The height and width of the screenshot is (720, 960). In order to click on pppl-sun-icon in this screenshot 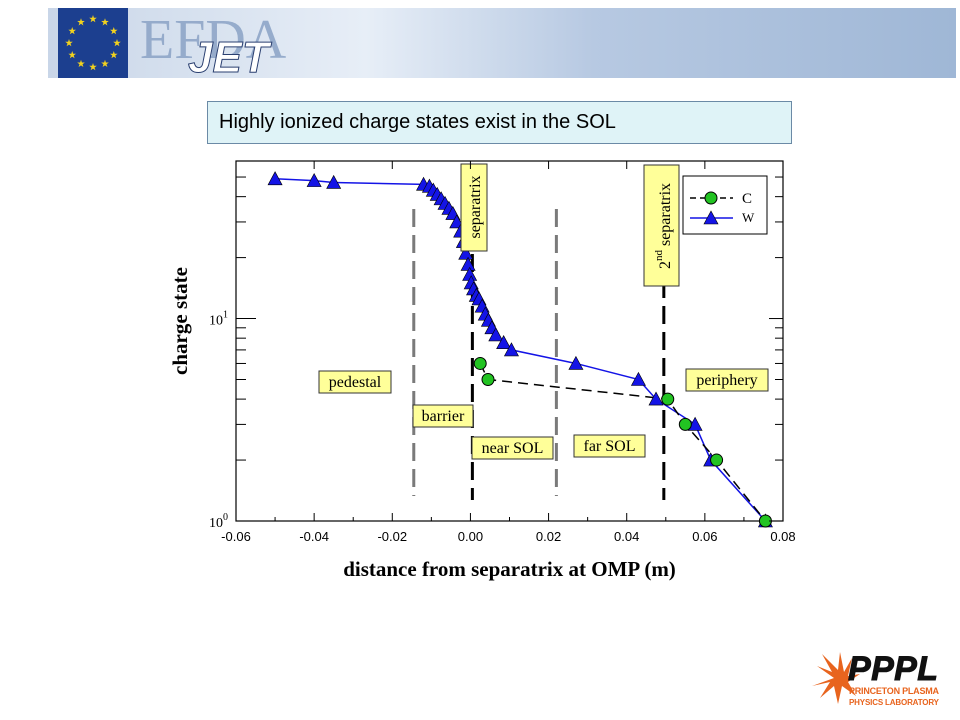, I will do `click(836, 678)`.